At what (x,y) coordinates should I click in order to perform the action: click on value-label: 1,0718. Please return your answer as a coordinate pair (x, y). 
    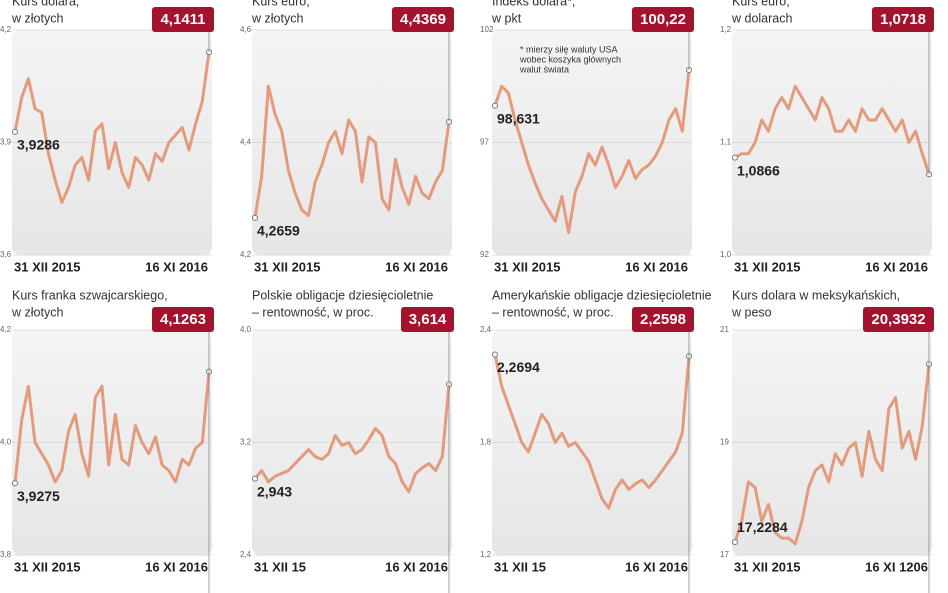
    Looking at the image, I should click on (903, 19).